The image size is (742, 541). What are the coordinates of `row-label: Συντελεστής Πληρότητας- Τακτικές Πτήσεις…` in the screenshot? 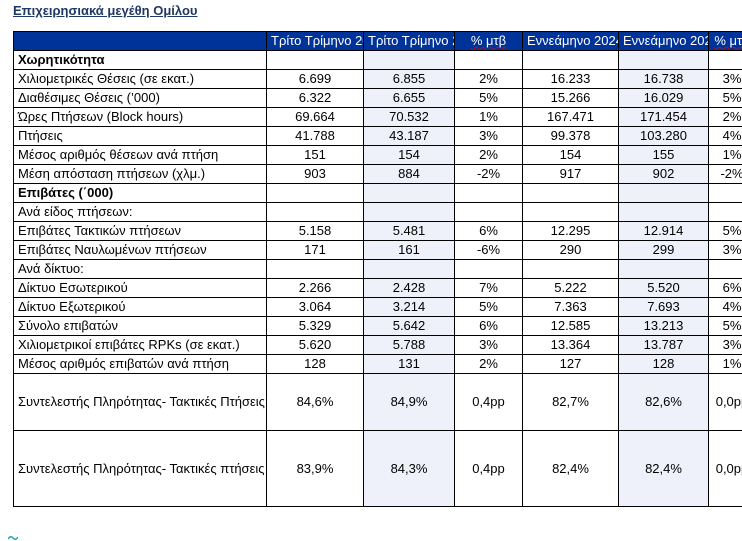 It's located at (140, 402).